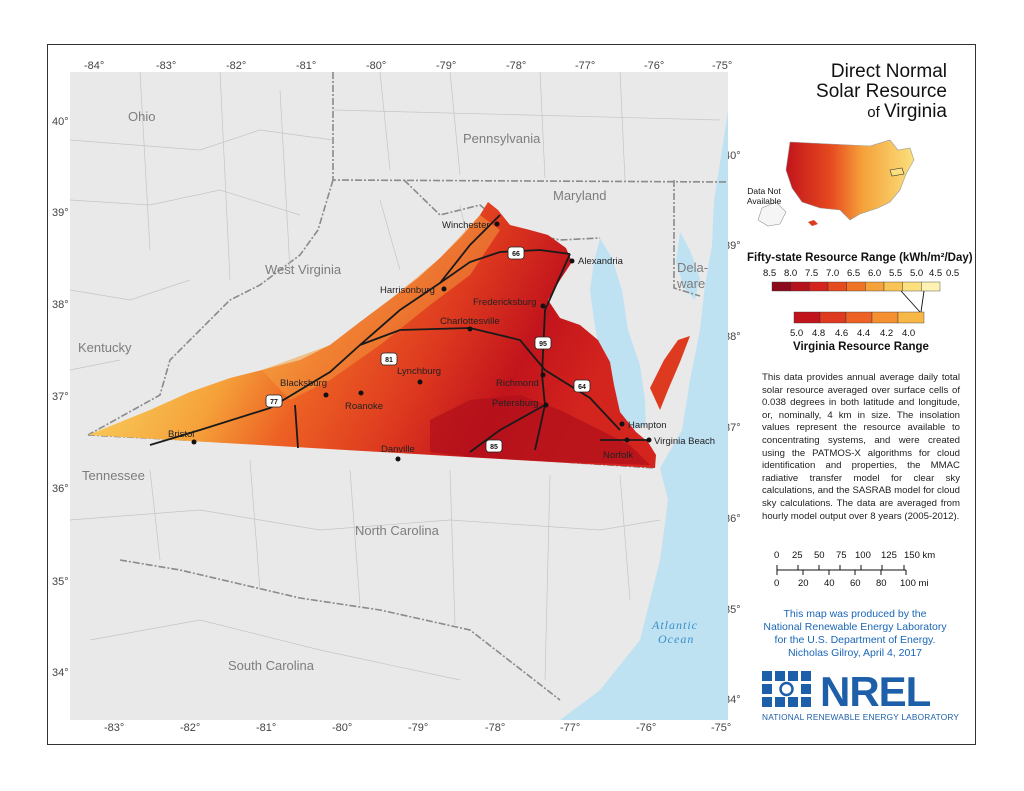  Describe the element at coordinates (421, 341) in the screenshot. I see `city-markers` at that location.